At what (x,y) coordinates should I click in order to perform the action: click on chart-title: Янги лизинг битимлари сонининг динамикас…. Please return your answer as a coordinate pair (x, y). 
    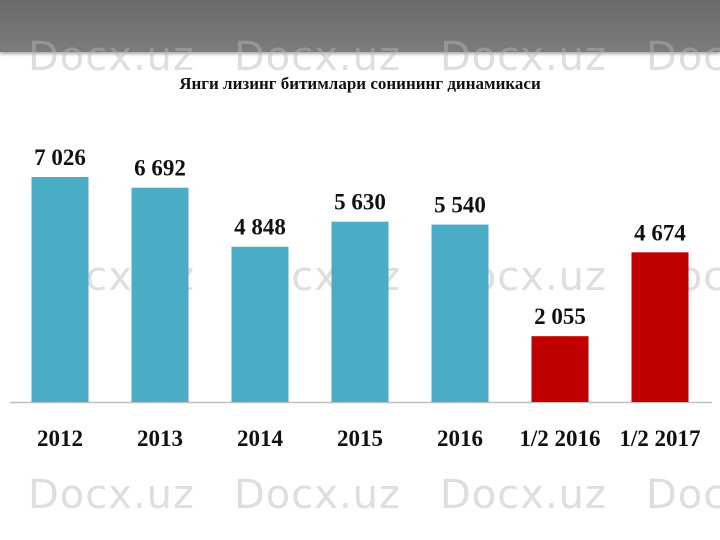
    Looking at the image, I should click on (360, 83).